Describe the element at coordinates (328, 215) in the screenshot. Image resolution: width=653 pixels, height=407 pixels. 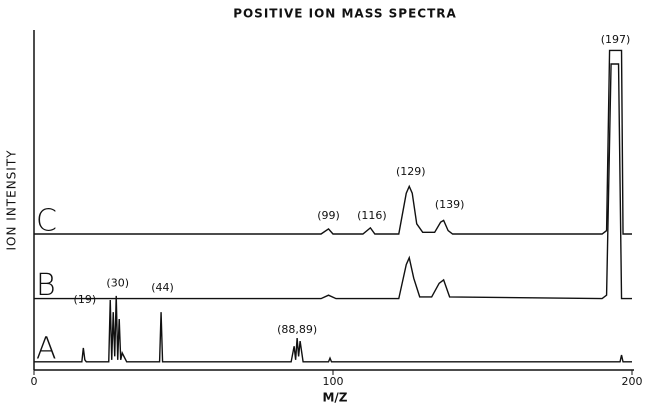
I see `peak-label: (99)` at that location.